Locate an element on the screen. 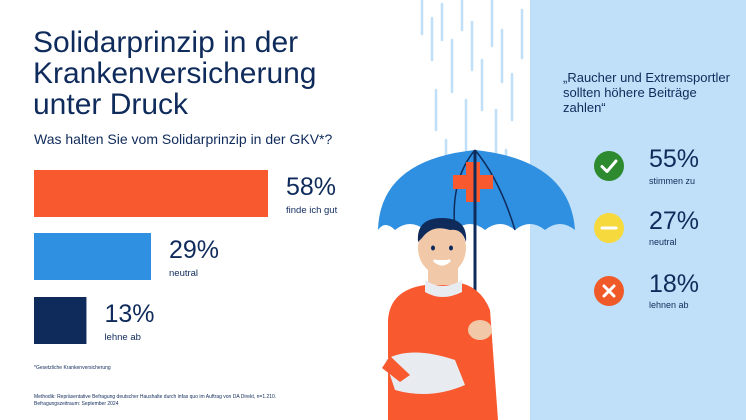 The image size is (746, 420). agree-label: stimmen zu is located at coordinates (672, 181).